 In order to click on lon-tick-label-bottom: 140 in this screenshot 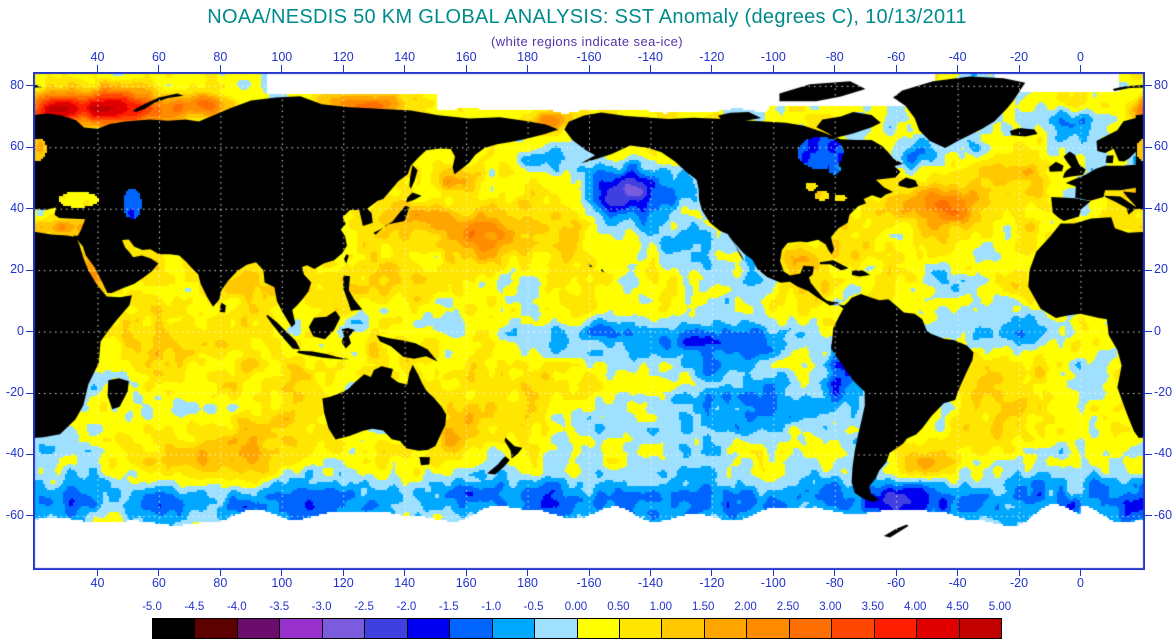, I will do `click(405, 583)`.